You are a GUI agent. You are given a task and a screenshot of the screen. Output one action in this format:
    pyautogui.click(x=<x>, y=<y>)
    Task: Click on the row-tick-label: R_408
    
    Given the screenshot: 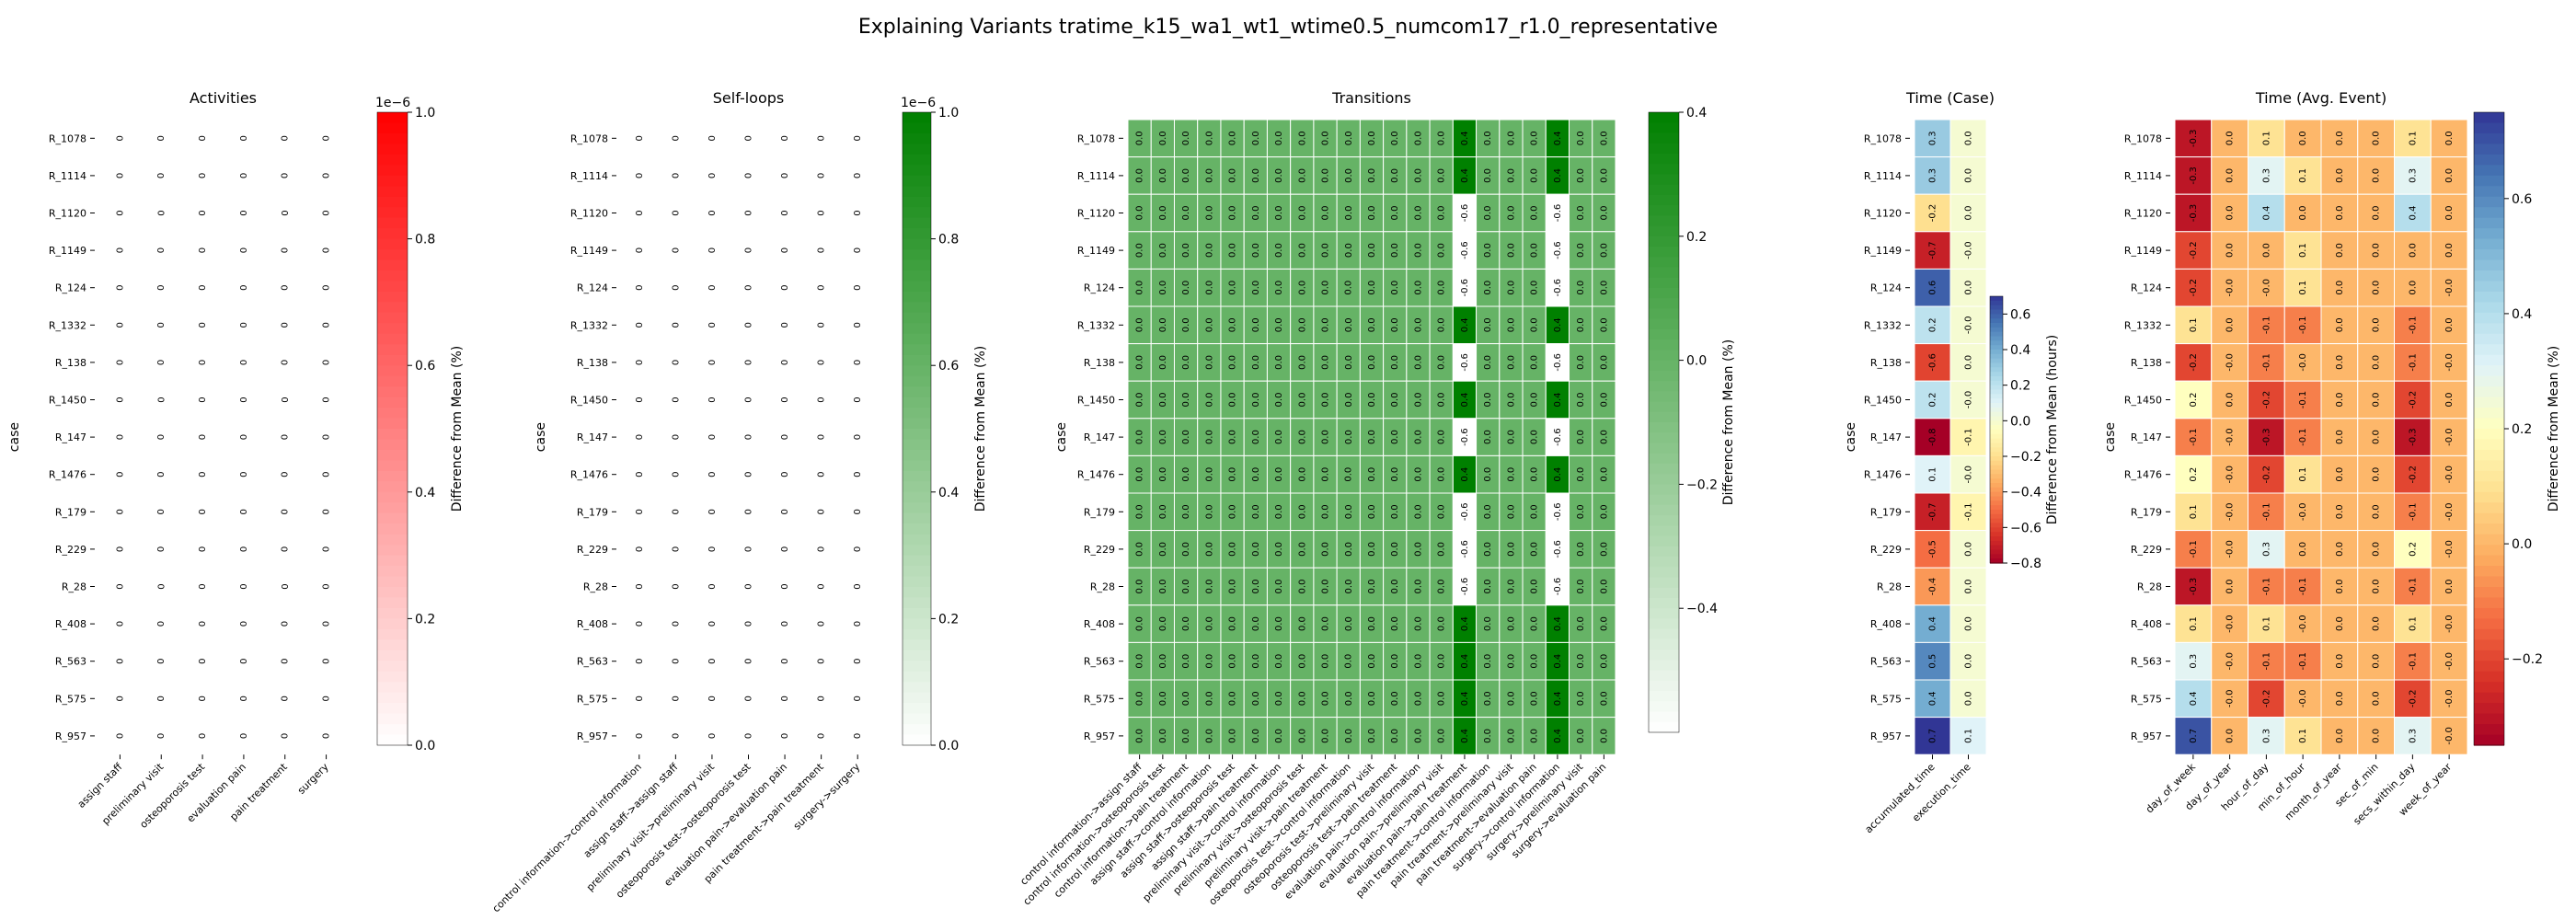 What is the action you would take?
    pyautogui.click(x=1886, y=624)
    